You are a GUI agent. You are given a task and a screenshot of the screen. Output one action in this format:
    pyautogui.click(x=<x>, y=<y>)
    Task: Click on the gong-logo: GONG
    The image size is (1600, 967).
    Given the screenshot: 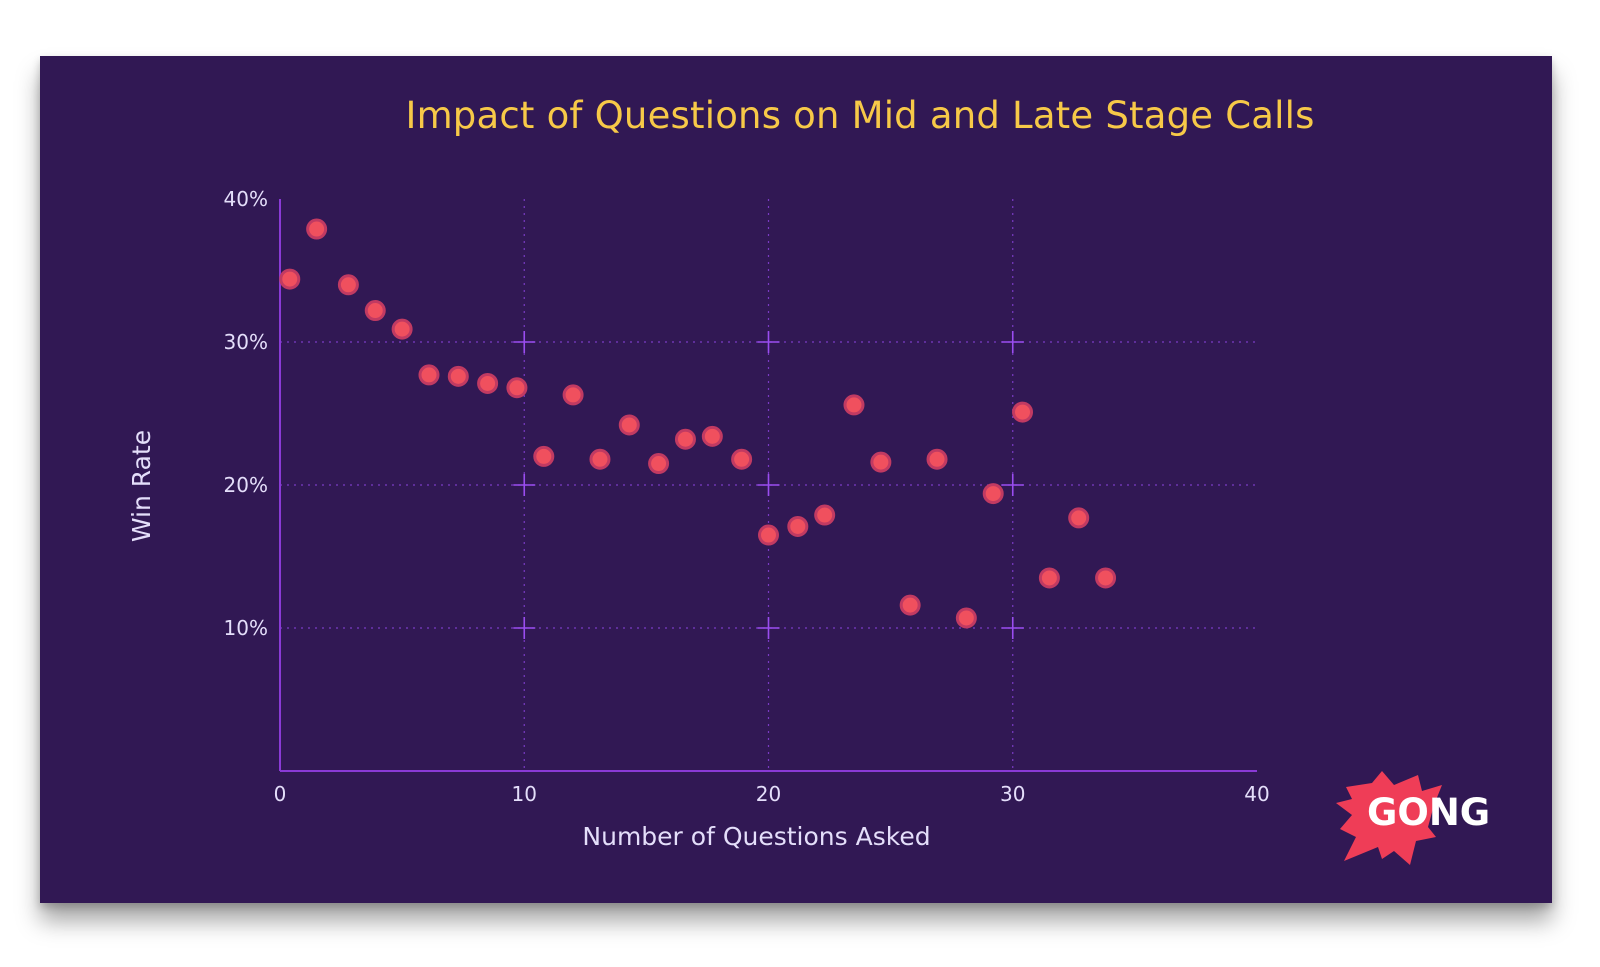 What is the action you would take?
    pyautogui.click(x=1413, y=818)
    